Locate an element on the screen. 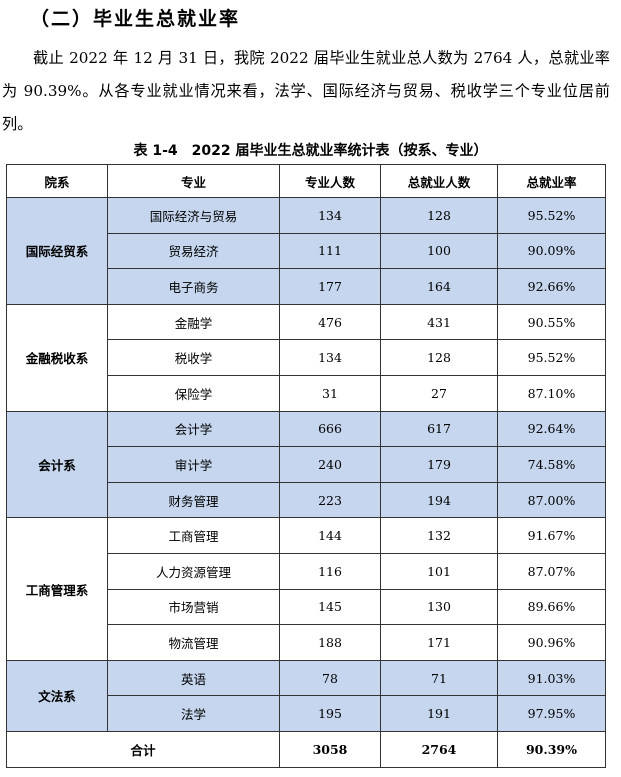 Image resolution: width=621 pixels, height=777 pixels. department-cell: 文法系 is located at coordinates (57, 695).